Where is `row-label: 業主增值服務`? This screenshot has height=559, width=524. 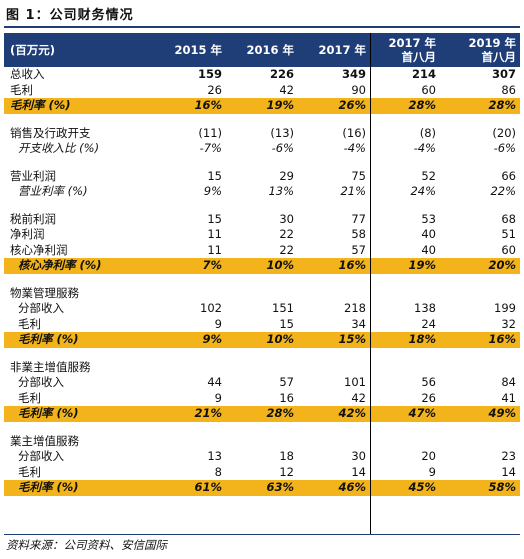 row-label: 業主增值服務 is located at coordinates (44, 440).